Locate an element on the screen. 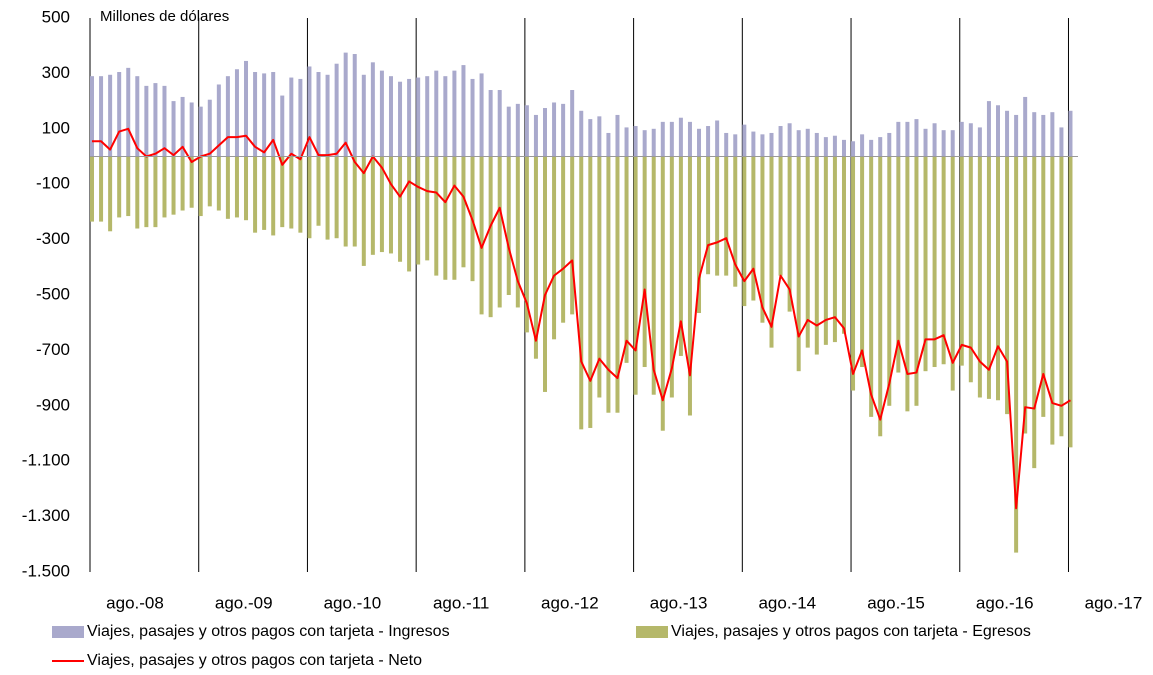 The height and width of the screenshot is (675, 1153). y-tick-label: 100 is located at coordinates (56, 127).